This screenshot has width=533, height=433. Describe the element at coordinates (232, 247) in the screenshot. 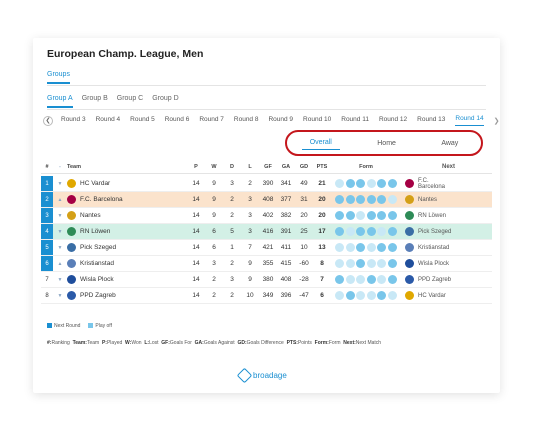

I see `draw-cell: 1` at that location.